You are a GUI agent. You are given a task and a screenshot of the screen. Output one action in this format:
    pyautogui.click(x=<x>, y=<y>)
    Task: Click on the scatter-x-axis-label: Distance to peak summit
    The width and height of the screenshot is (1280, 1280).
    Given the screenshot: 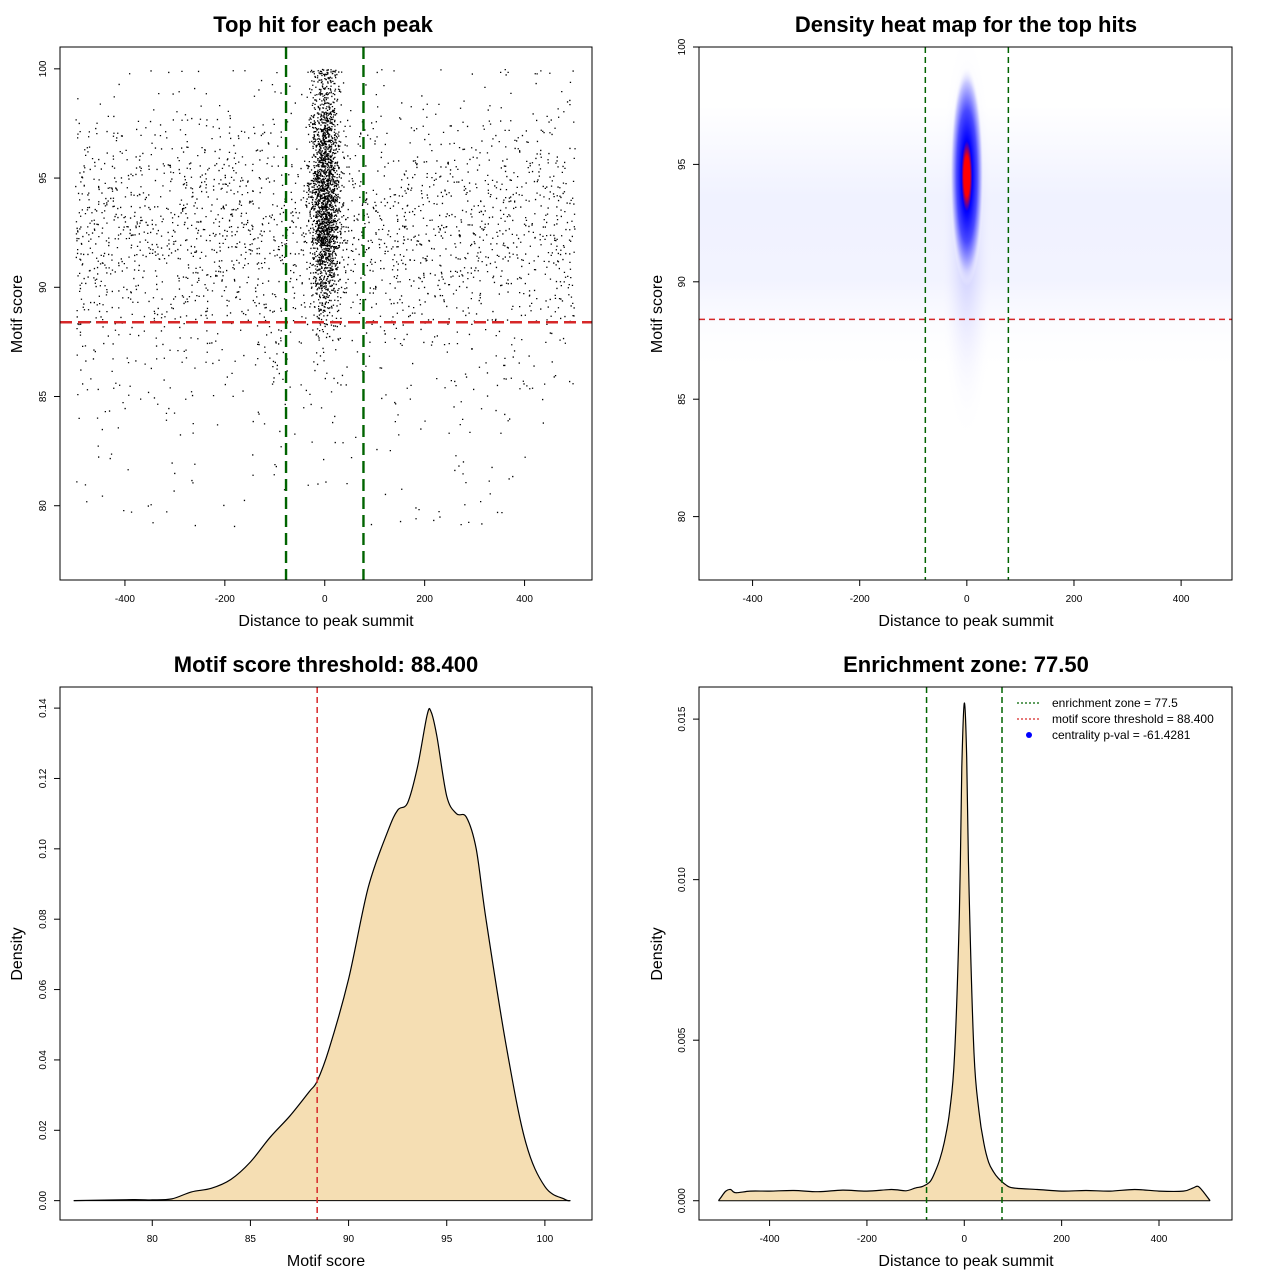 What is the action you would take?
    pyautogui.click(x=326, y=621)
    